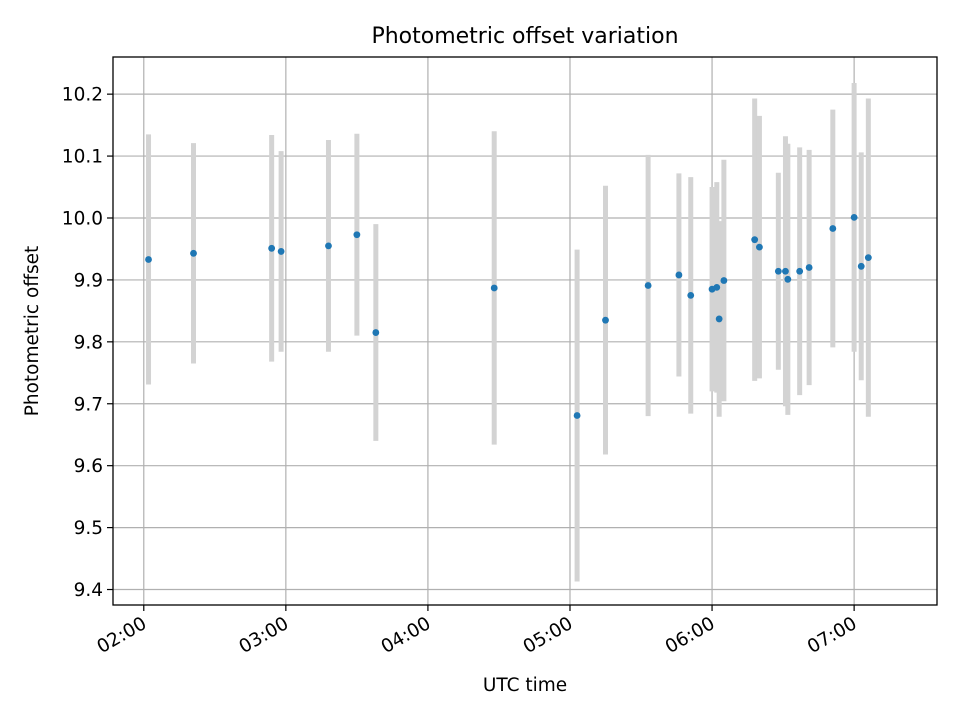 The width and height of the screenshot is (960, 720). I want to click on y-tick-label: 10.2, so click(82, 95).